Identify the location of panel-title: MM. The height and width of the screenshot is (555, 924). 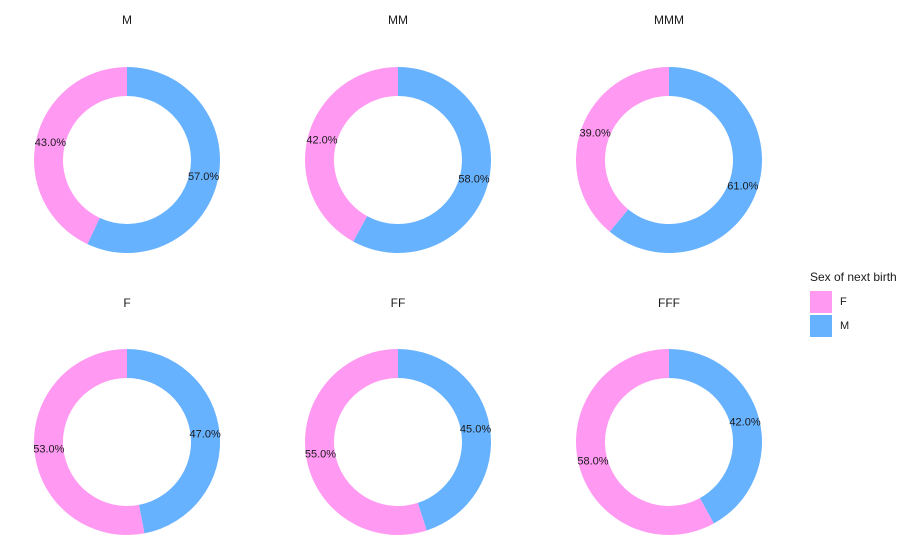
(398, 20).